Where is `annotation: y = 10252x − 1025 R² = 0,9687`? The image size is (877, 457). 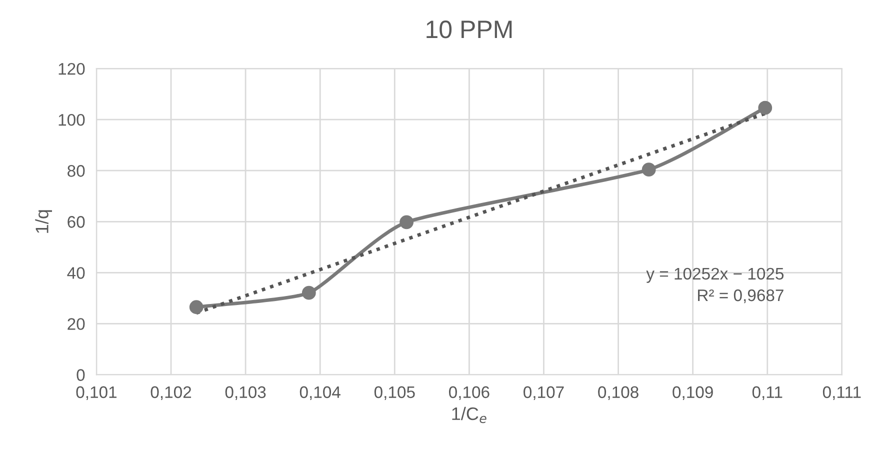 annotation: y = 10252x − 1025 R² = 0,9687 is located at coordinates (715, 286).